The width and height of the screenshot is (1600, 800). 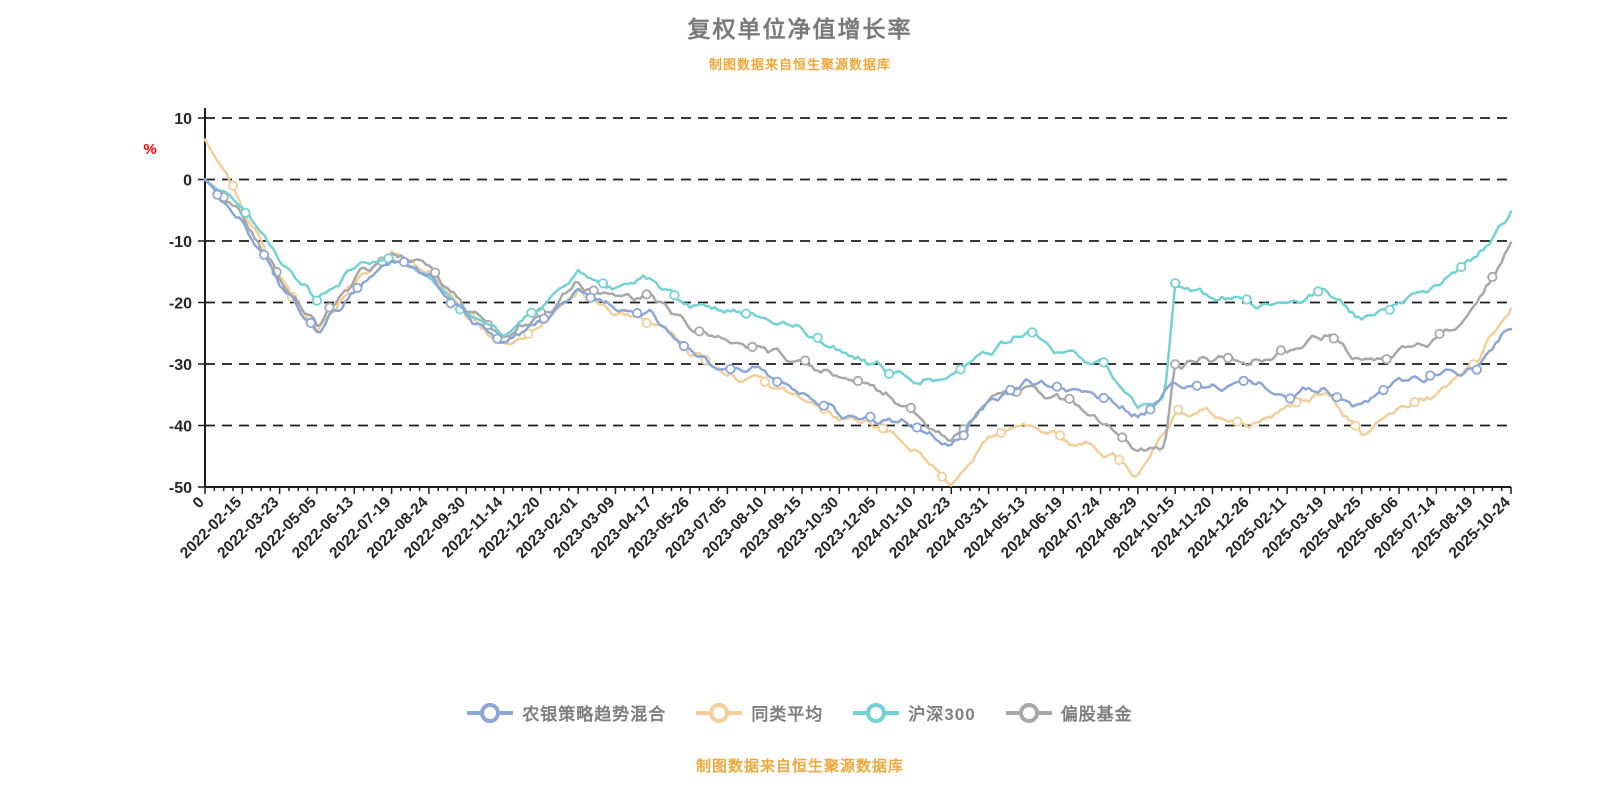 I want to click on legend-label: 沪深300, so click(x=942, y=714).